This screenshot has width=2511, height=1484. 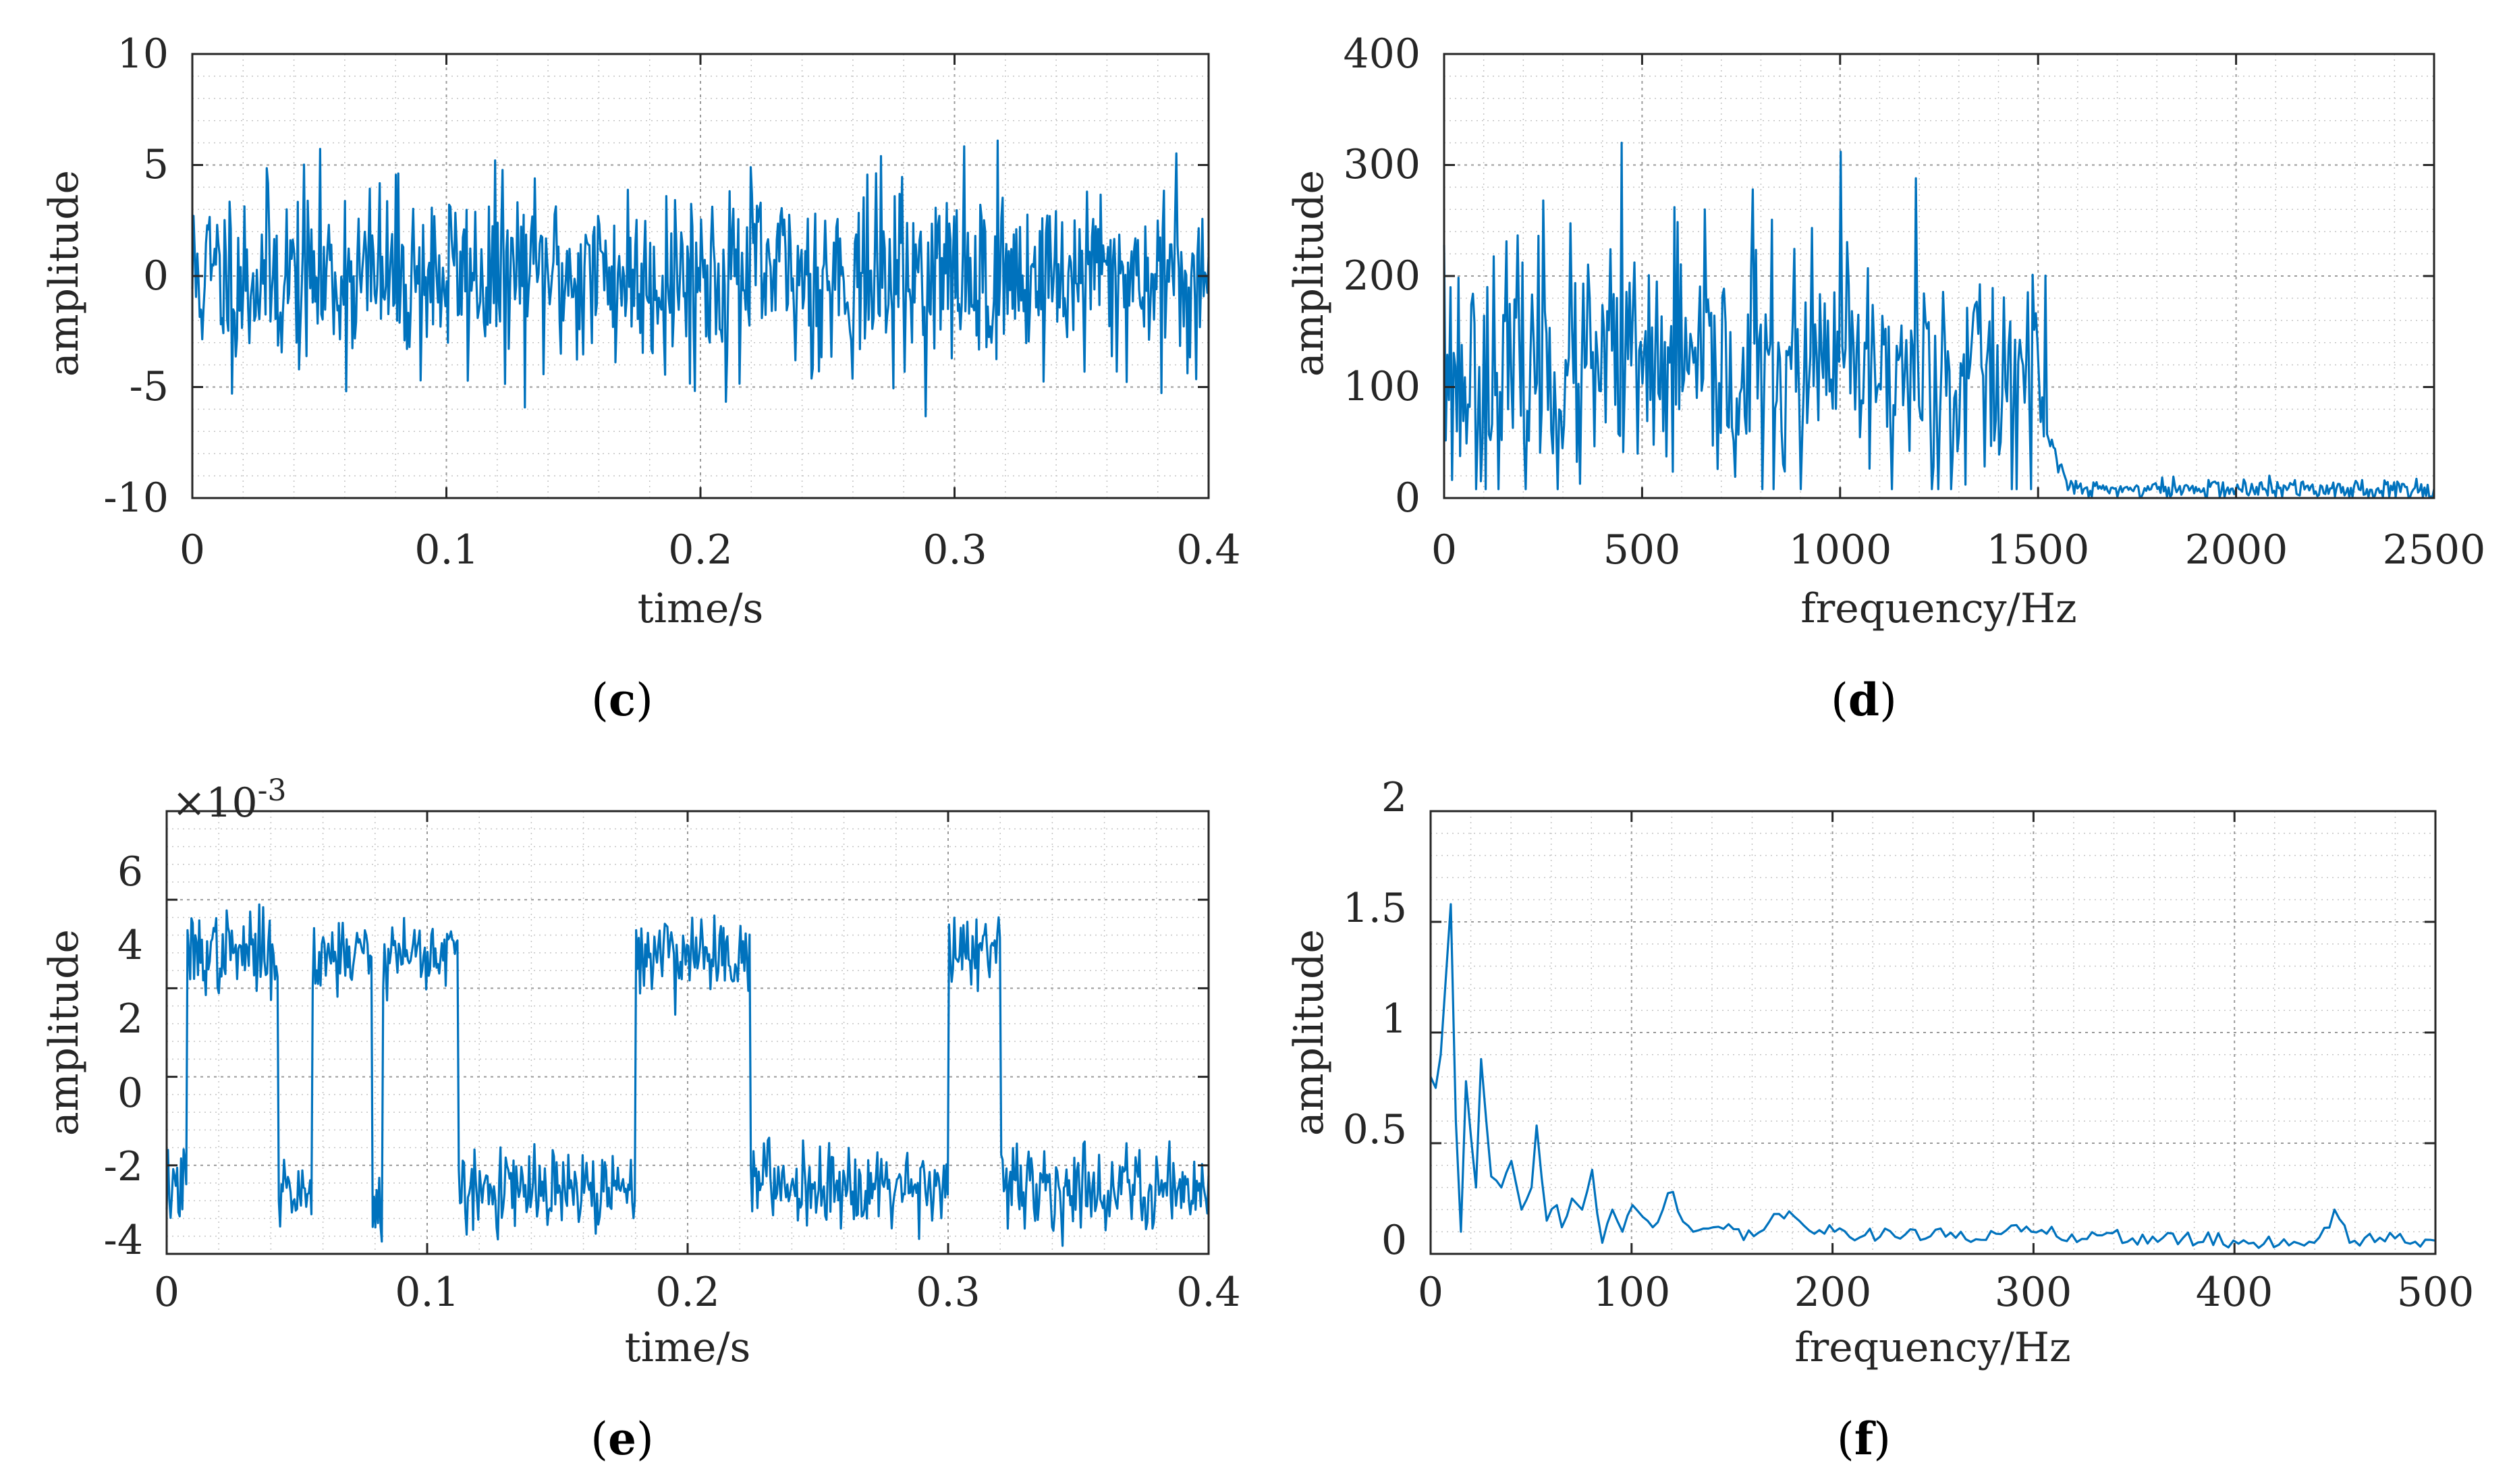 What do you see at coordinates (700, 550) in the screenshot?
I see `x-tick-label-c-2: 0.2` at bounding box center [700, 550].